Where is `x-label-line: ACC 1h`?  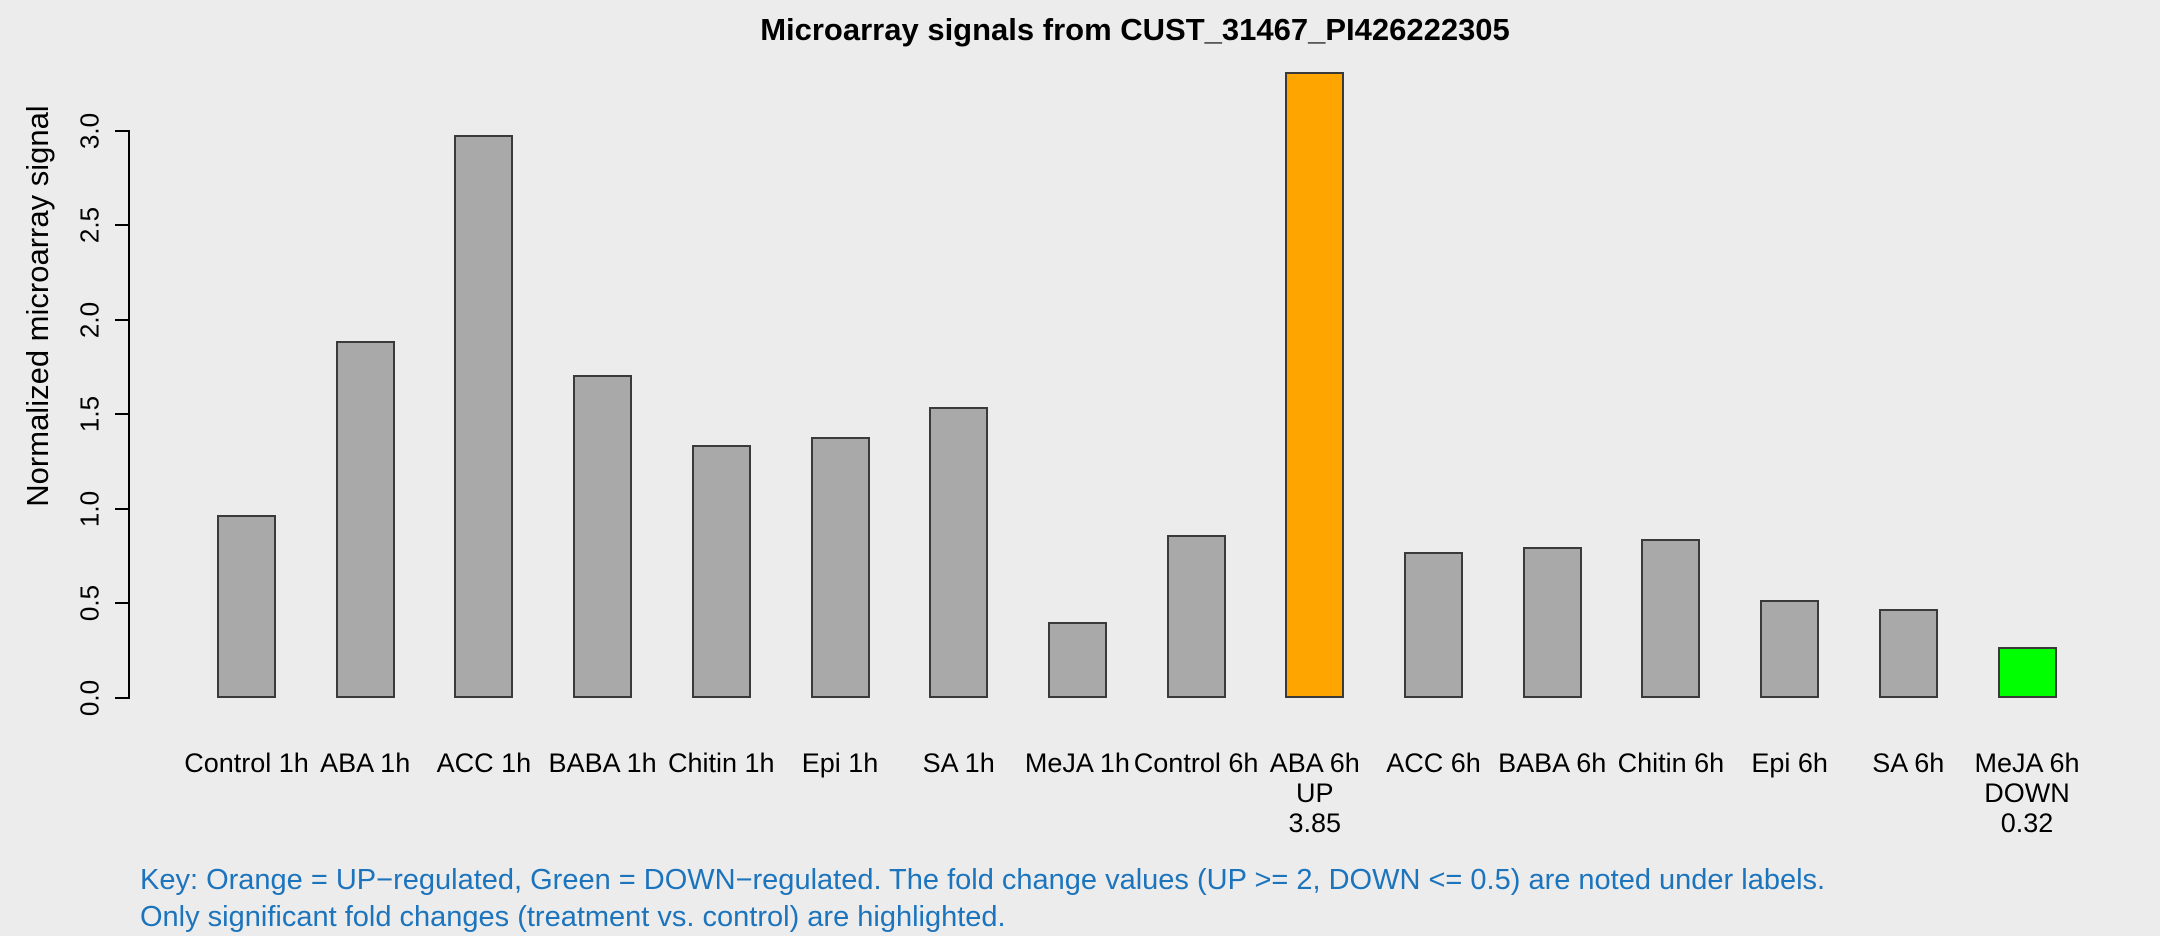
x-label-line: ACC 1h is located at coordinates (484, 763).